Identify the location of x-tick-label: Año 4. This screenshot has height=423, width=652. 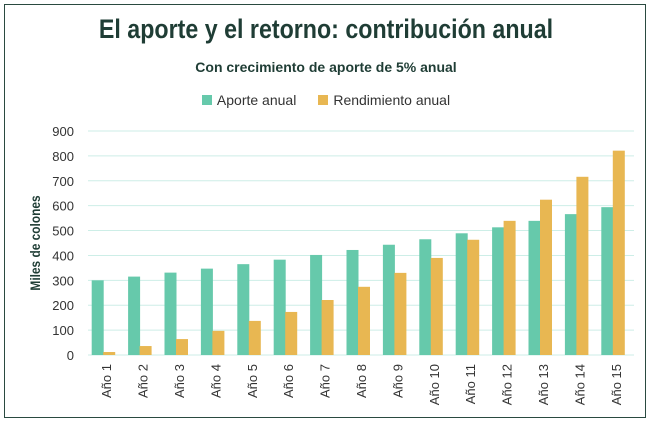
(215, 381).